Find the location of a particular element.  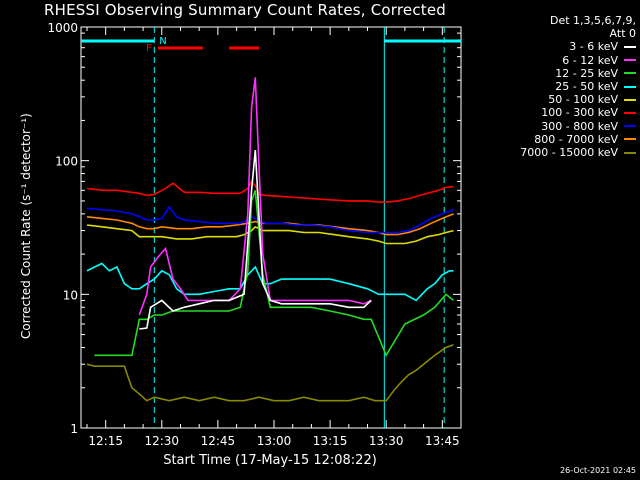

night-flag-label: N is located at coordinates (162, 41).